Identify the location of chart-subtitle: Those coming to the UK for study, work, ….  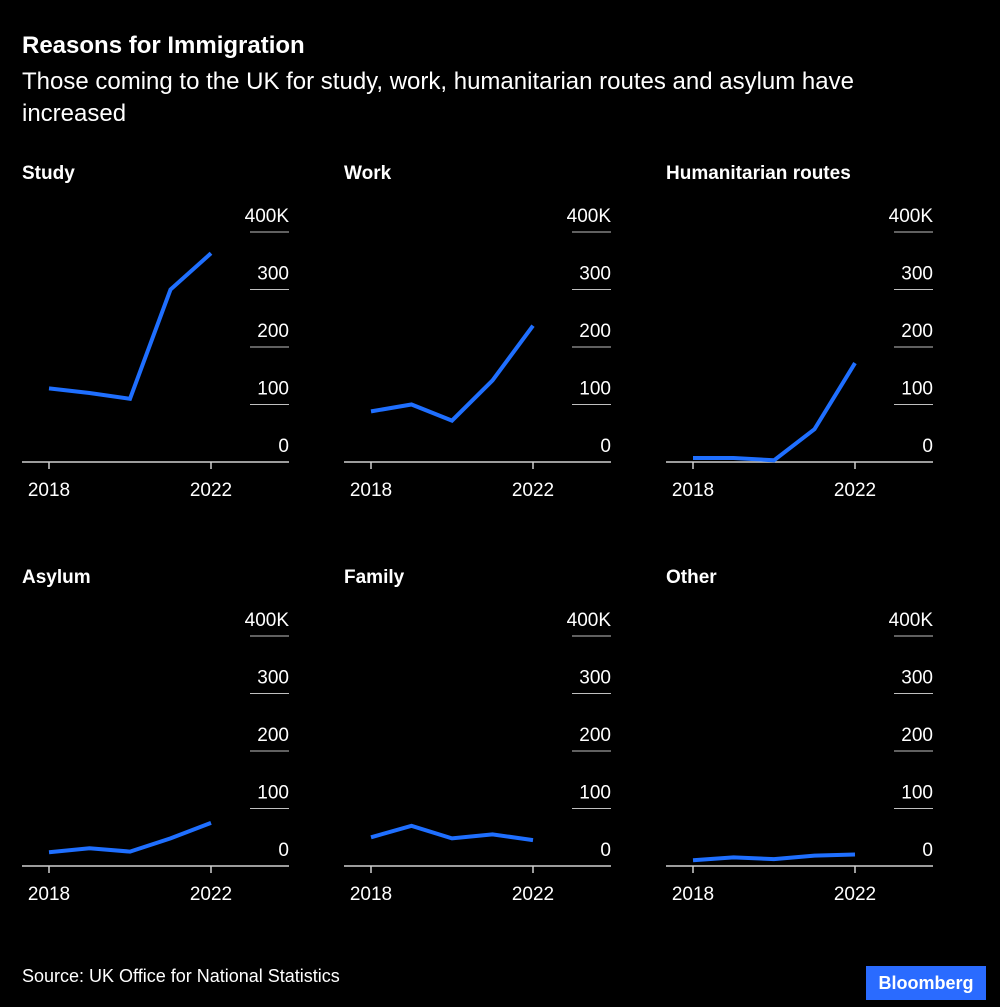
(438, 97).